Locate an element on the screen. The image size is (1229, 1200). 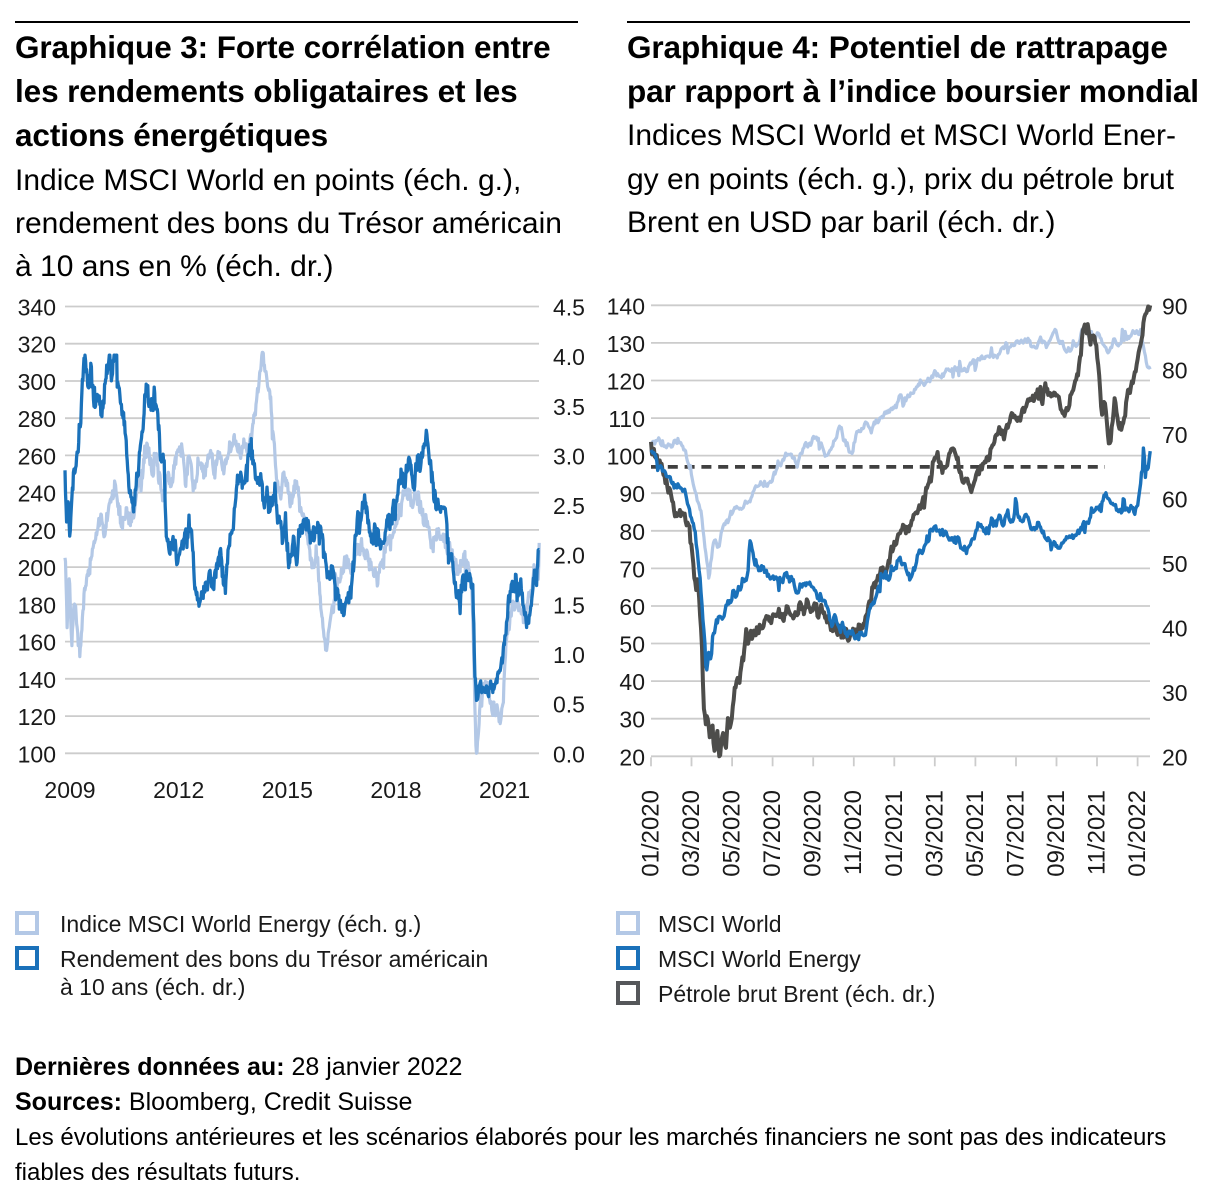
svg-text: 2021 is located at coordinates (504, 790).